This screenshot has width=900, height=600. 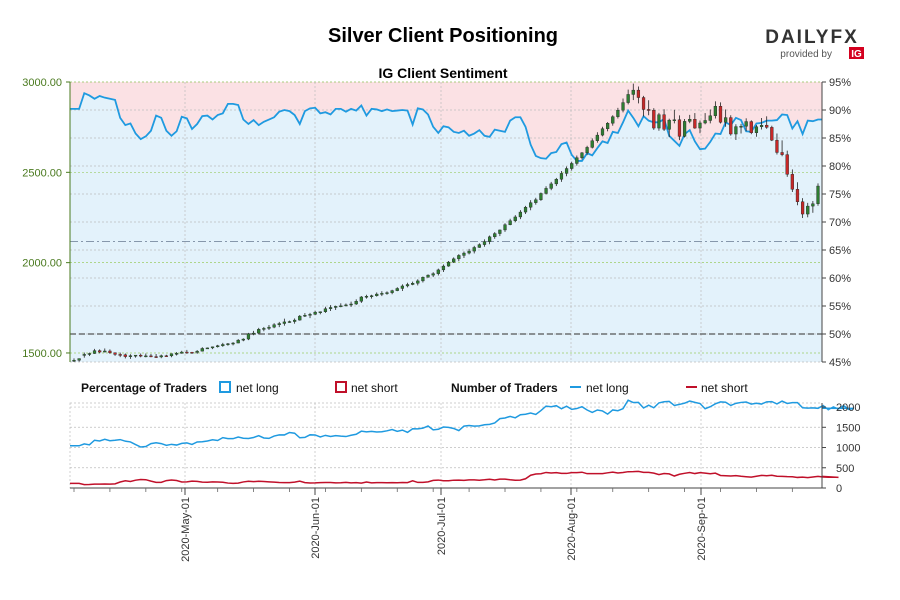 I want to click on price-tick-label: 2000.00, so click(x=42, y=264).